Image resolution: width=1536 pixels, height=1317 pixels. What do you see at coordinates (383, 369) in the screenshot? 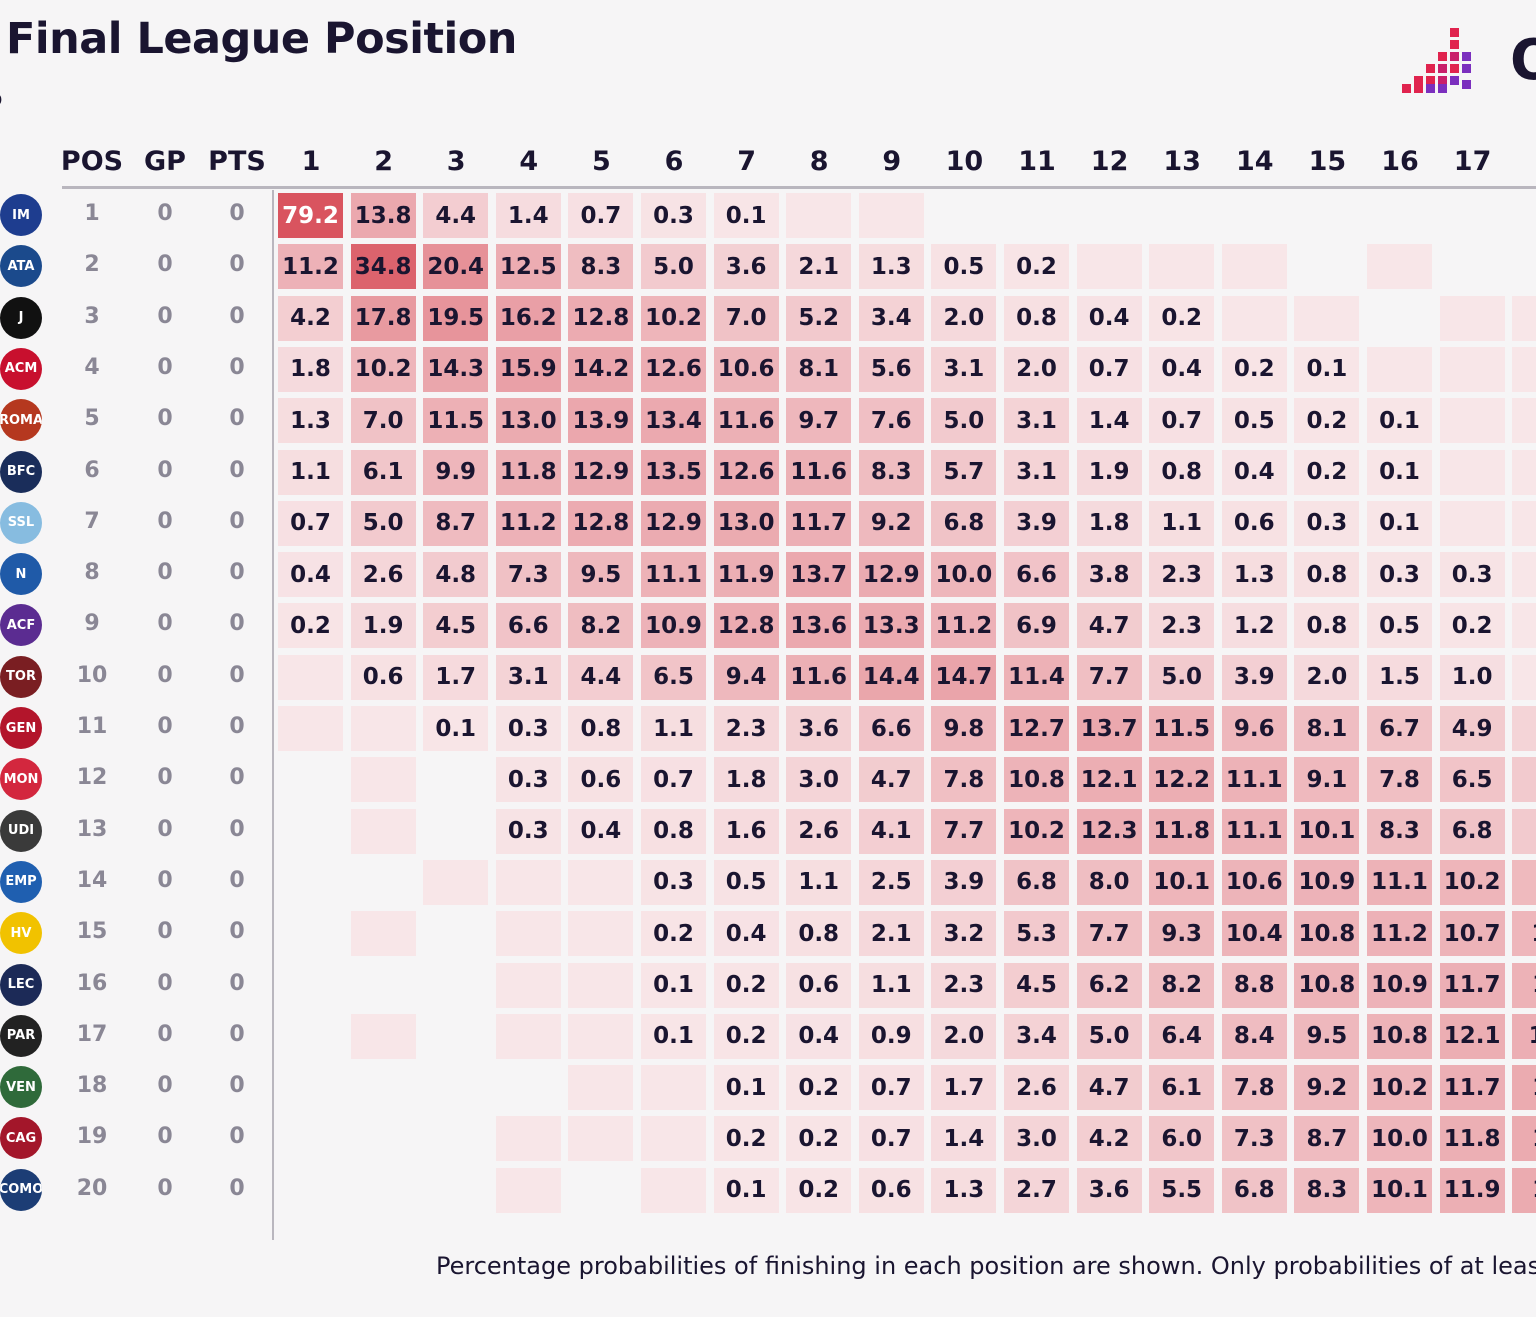
I see `heatmap-cell: 10.2` at bounding box center [383, 369].